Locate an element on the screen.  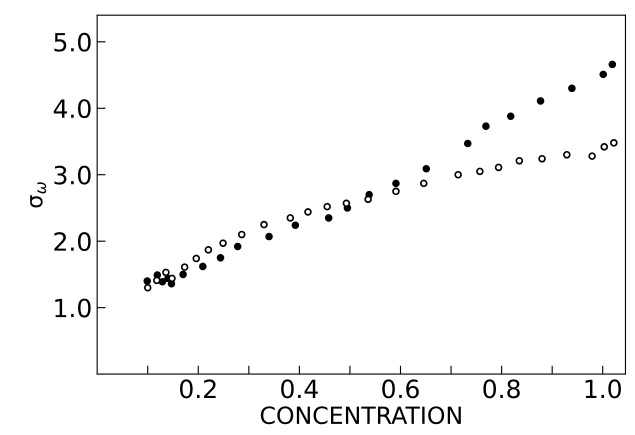
y-tick-label: 2.0 is located at coordinates (72, 242).